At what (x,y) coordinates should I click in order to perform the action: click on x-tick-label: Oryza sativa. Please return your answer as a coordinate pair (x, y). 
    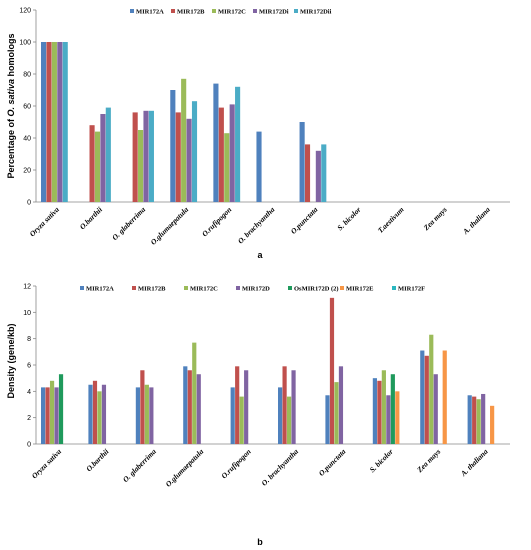
    Looking at the image, I should click on (44, 221).